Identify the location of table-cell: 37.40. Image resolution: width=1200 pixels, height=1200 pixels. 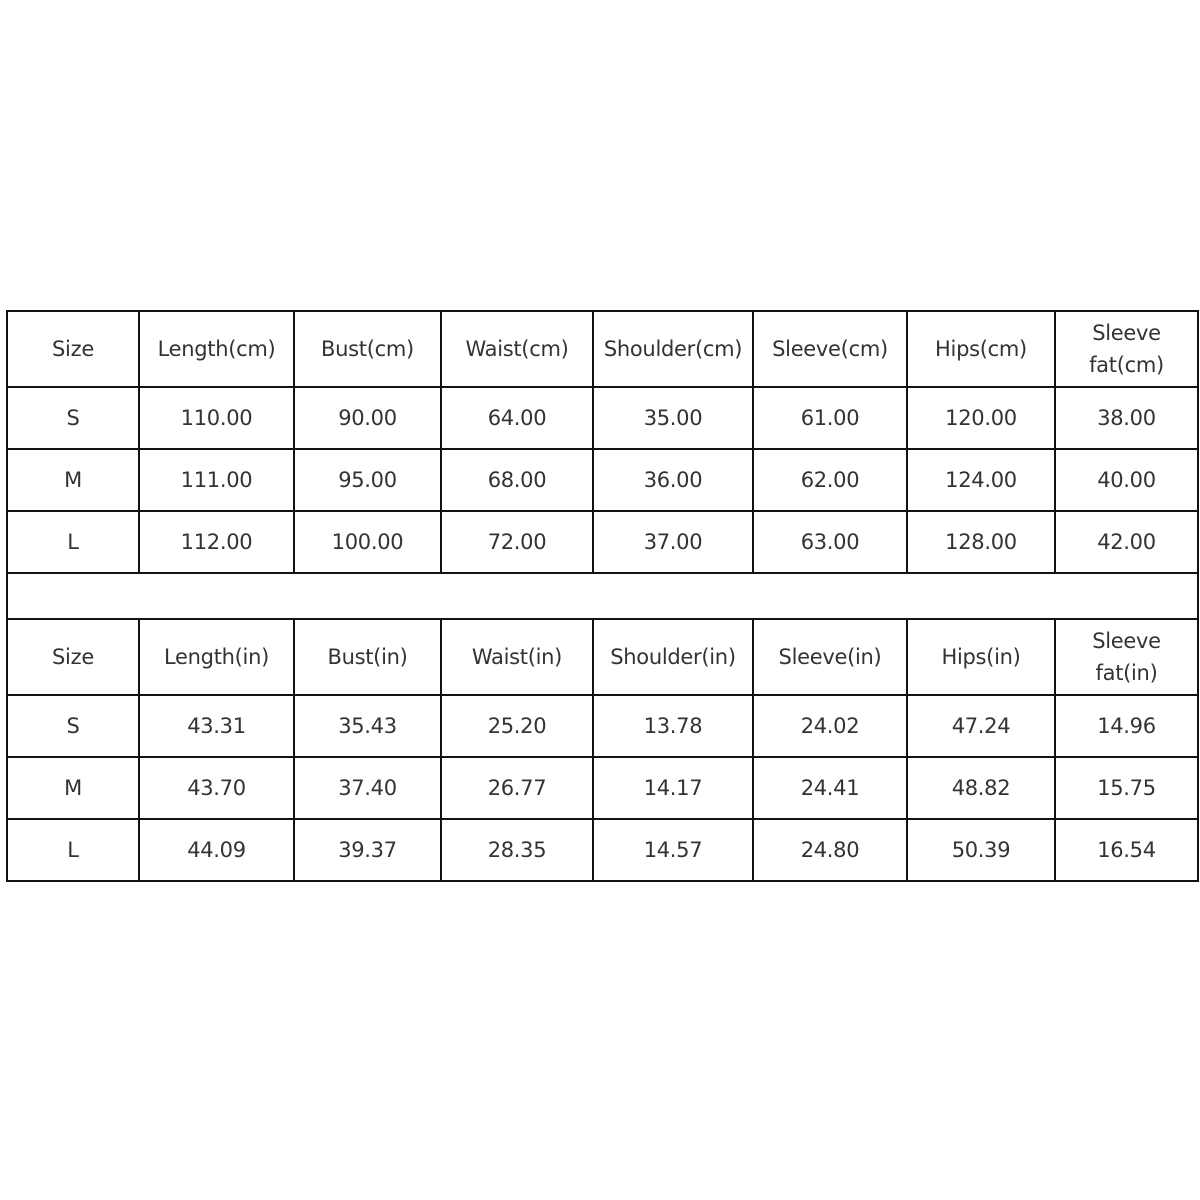
(367, 788).